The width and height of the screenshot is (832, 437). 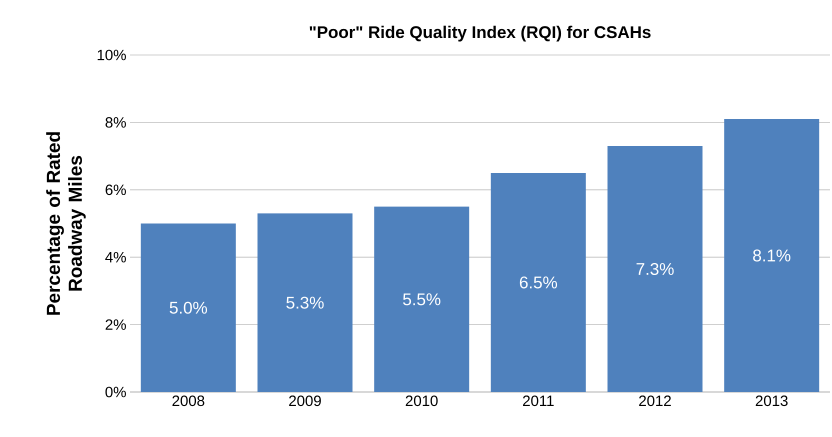 I want to click on y-tick-label: 6%, so click(x=116, y=190).